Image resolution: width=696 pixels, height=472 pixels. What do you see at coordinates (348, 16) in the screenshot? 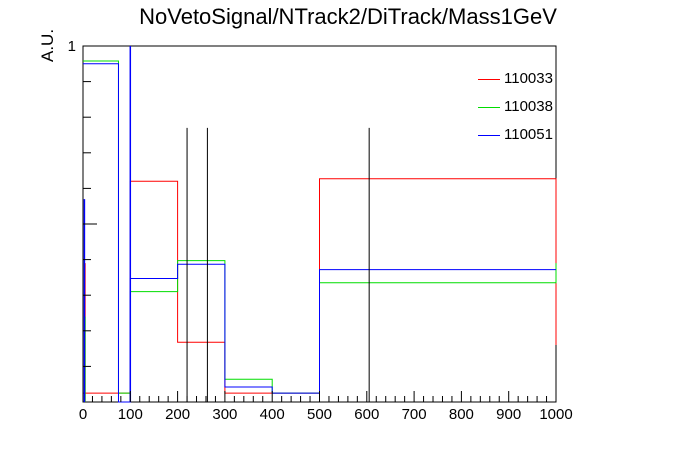
I see `chart-title: NoVetoSignal/NTrack2/DiTrack/Mass1GeV` at bounding box center [348, 16].